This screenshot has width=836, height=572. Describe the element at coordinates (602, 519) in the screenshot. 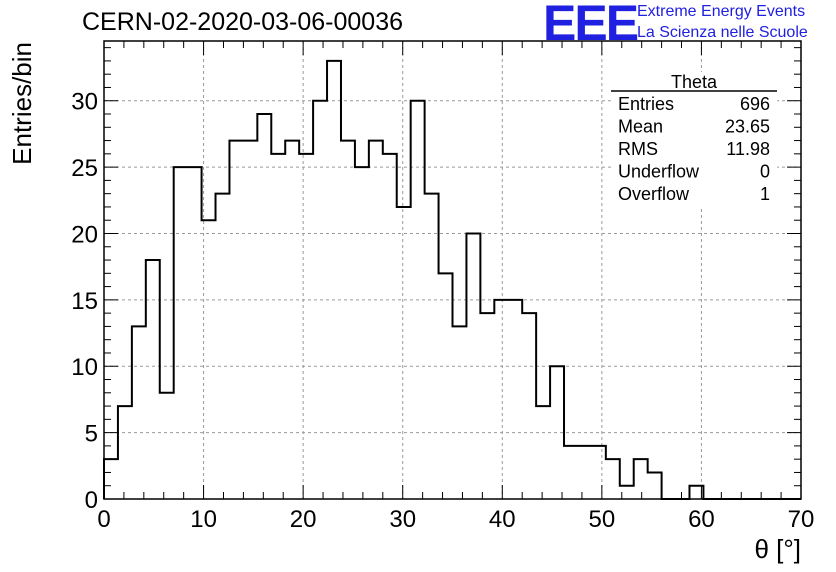

I see `x-tick-label-5: 50` at that location.